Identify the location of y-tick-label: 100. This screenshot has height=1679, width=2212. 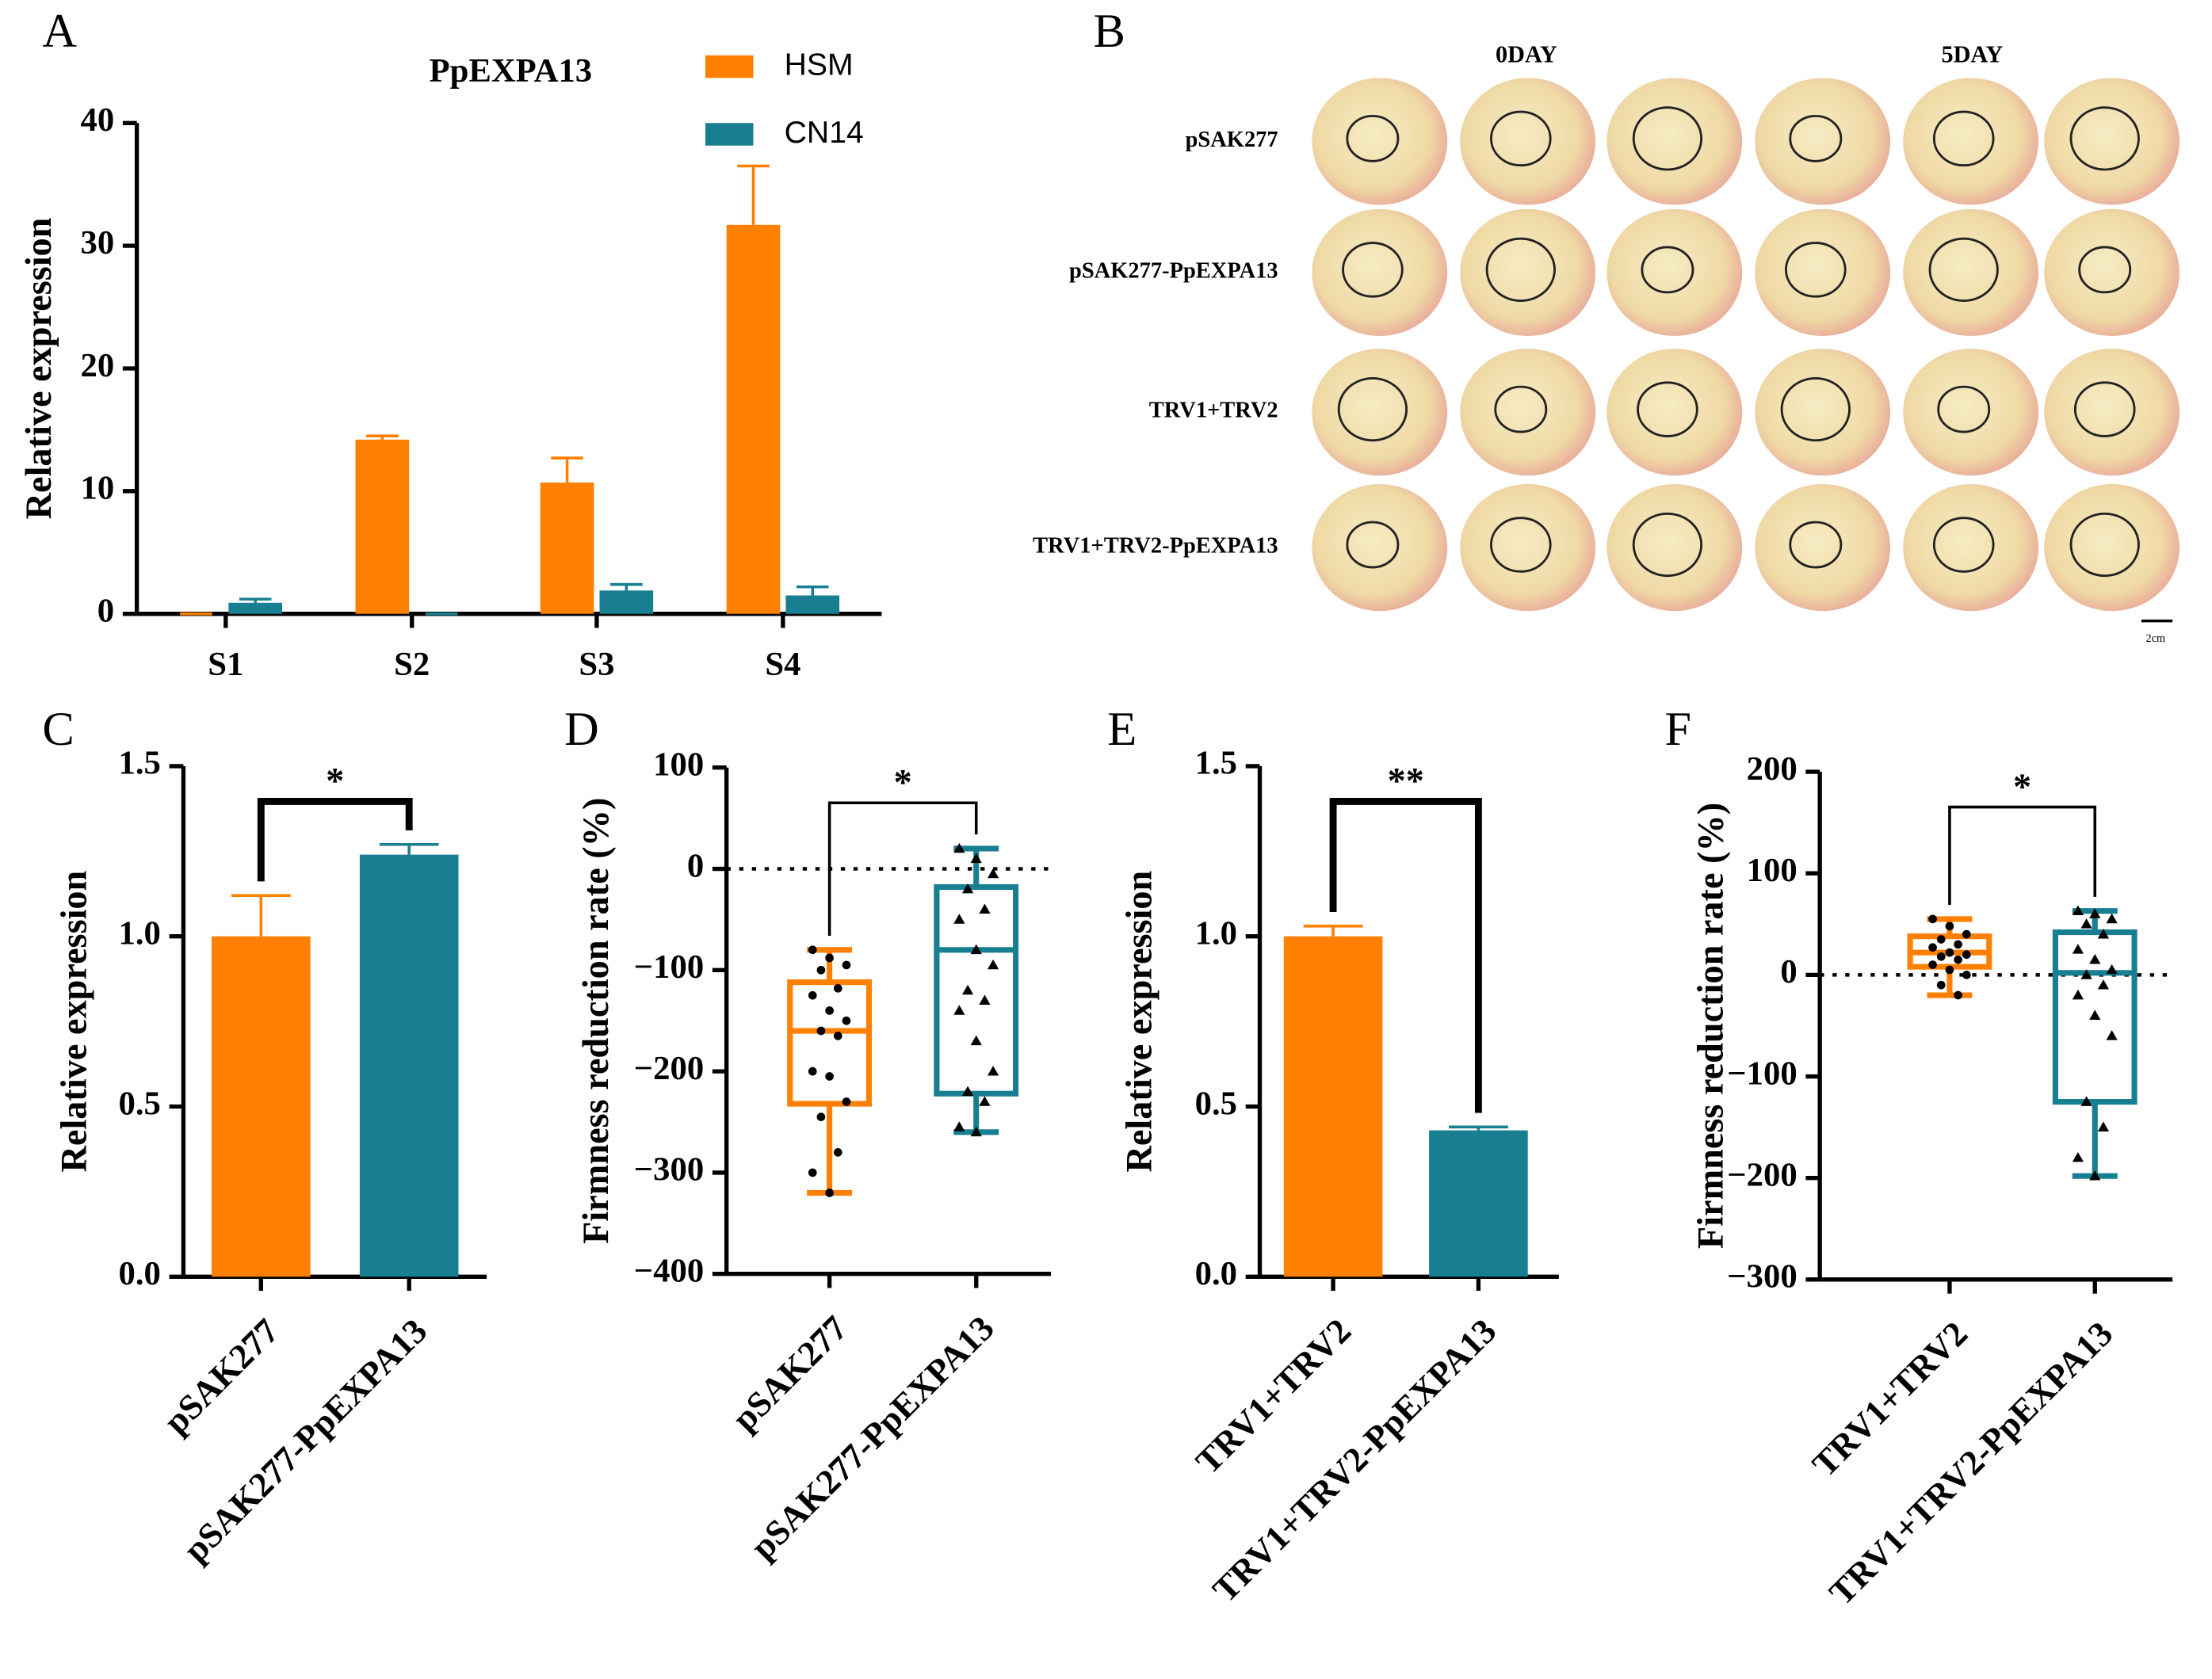
(1772, 870).